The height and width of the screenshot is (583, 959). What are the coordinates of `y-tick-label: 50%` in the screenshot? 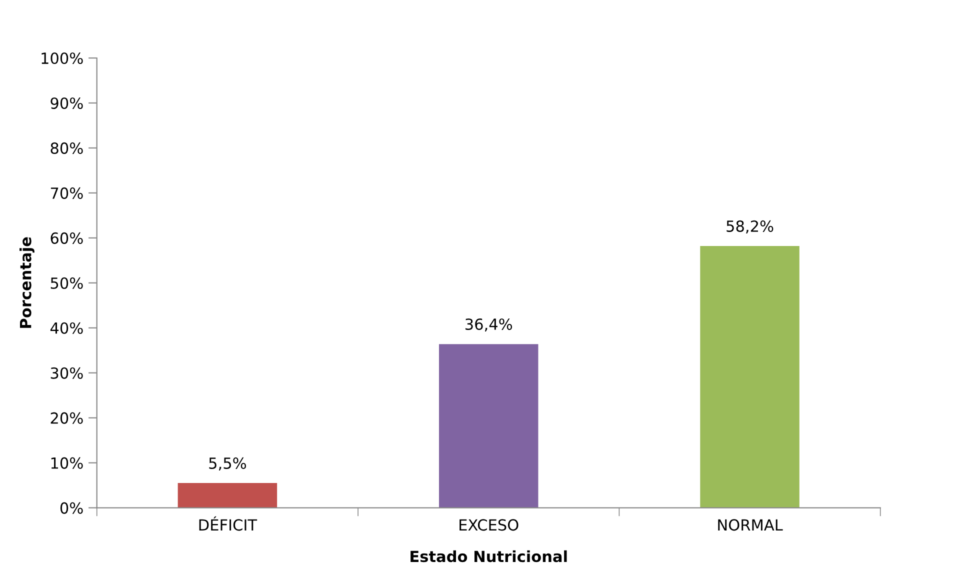 It's located at (66, 283).